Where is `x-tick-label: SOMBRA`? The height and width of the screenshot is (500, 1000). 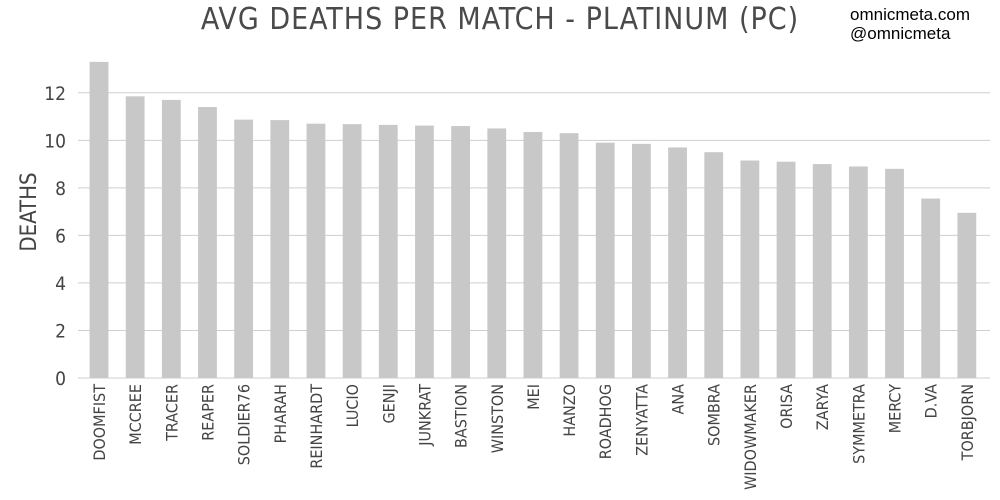 x-tick-label: SOMBRA is located at coordinates (714, 415).